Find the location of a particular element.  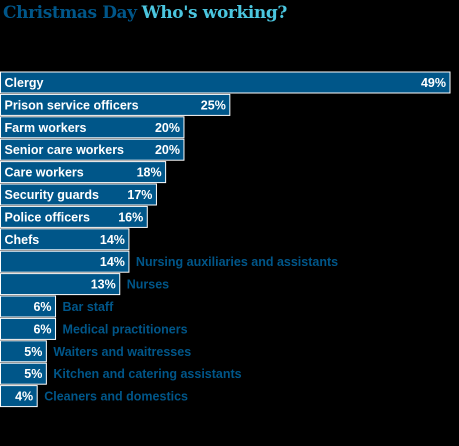

value-label: 17% is located at coordinates (139, 195).